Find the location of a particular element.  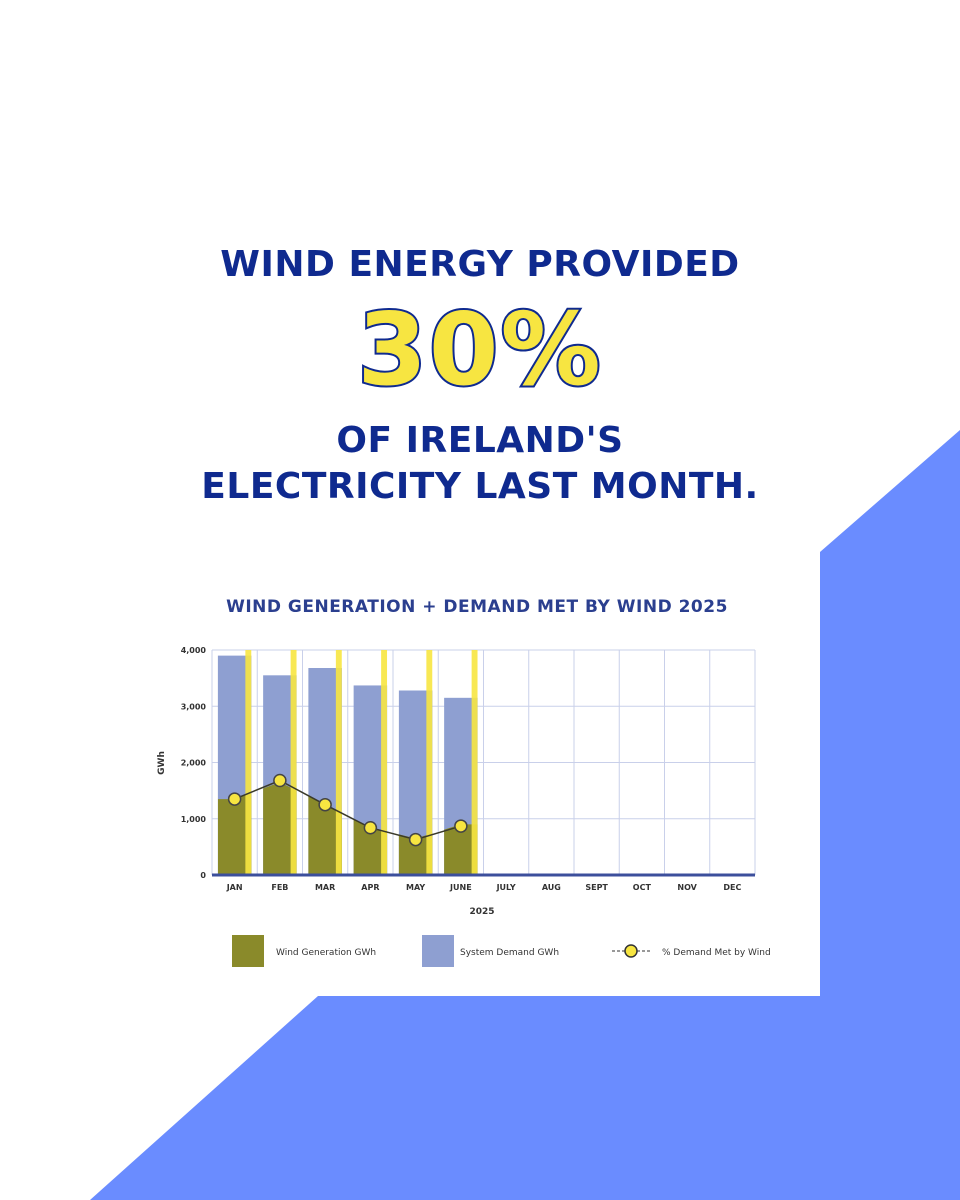

x-tick-label: MAY is located at coordinates (415, 887).